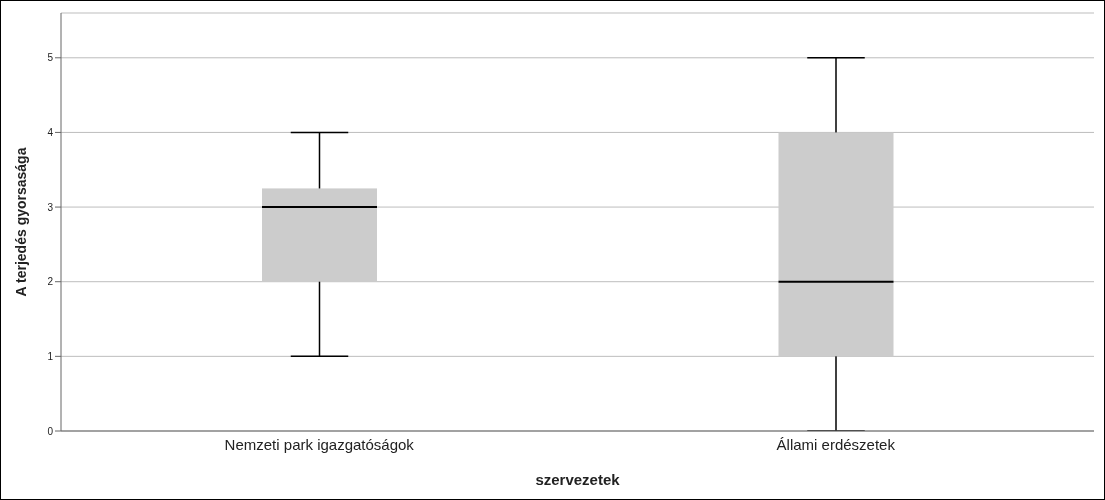 The image size is (1105, 500). Describe the element at coordinates (50, 431) in the screenshot. I see `y-tick-label: 0` at that location.